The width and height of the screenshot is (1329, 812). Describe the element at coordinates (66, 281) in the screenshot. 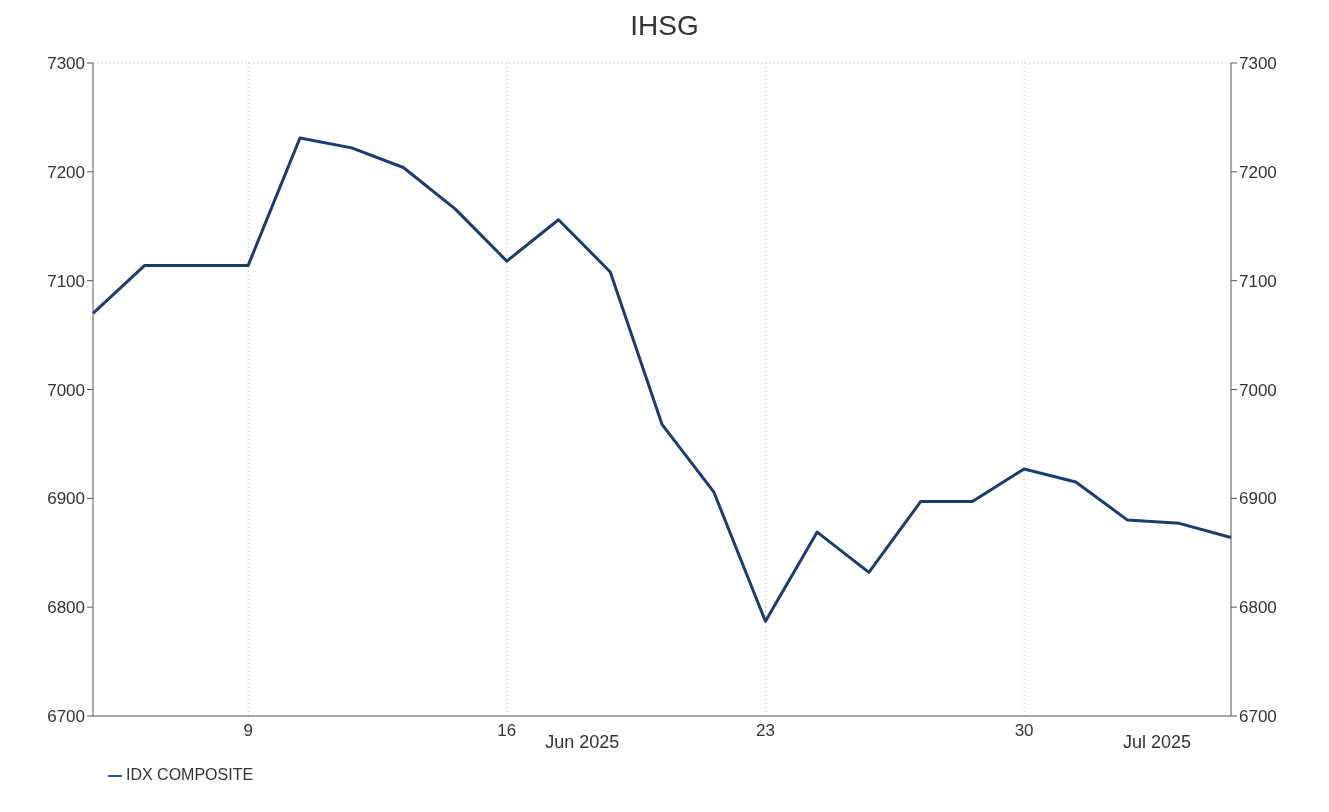

I see `y-tick-label: 7100` at that location.